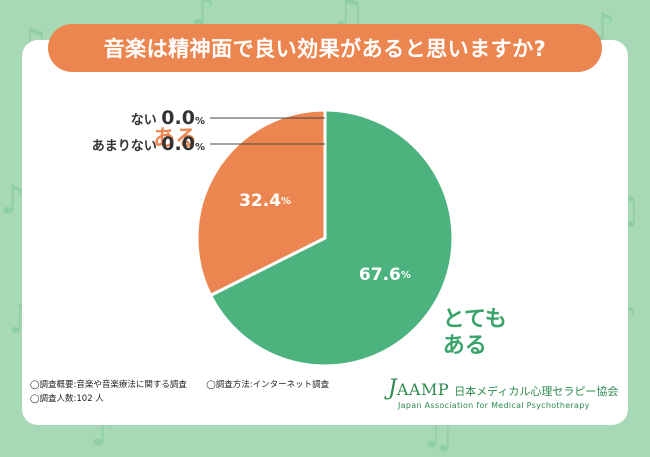 The height and width of the screenshot is (457, 650). What do you see at coordinates (108, 385) in the screenshot?
I see `survey-summary-text: ◯調査概要:音楽や音楽療法に関する調査` at bounding box center [108, 385].